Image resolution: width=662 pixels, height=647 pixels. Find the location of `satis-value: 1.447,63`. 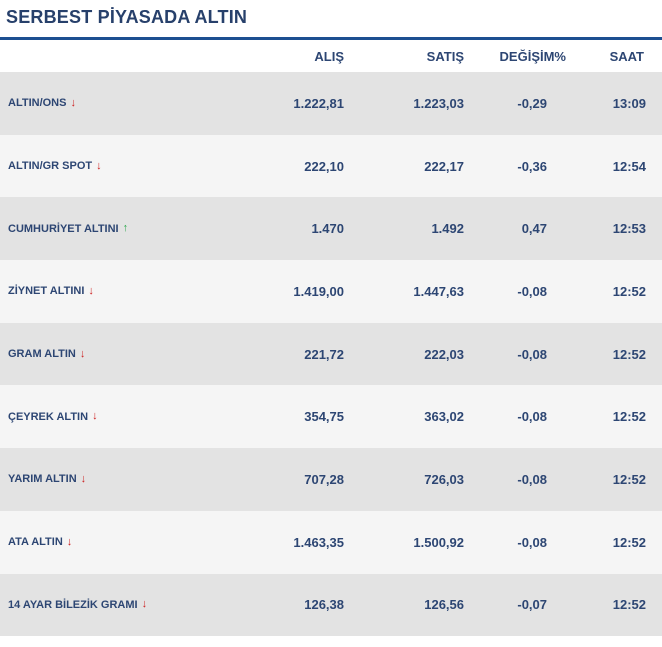

satis-value: 1.447,63 is located at coordinates (438, 291).